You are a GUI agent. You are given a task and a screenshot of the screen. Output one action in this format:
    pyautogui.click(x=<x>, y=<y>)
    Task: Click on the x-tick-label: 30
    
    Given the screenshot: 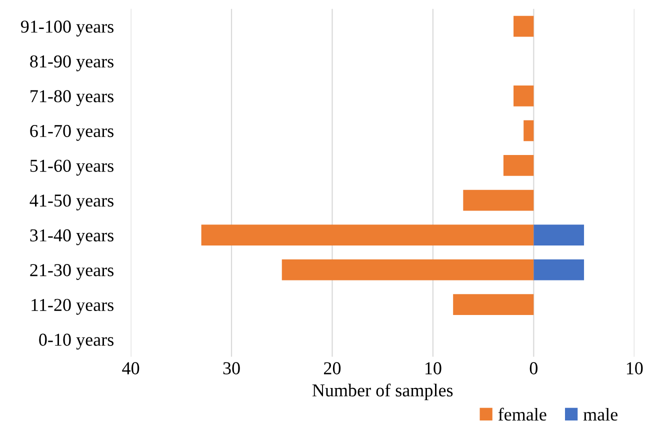 What is the action you would take?
    pyautogui.click(x=231, y=368)
    